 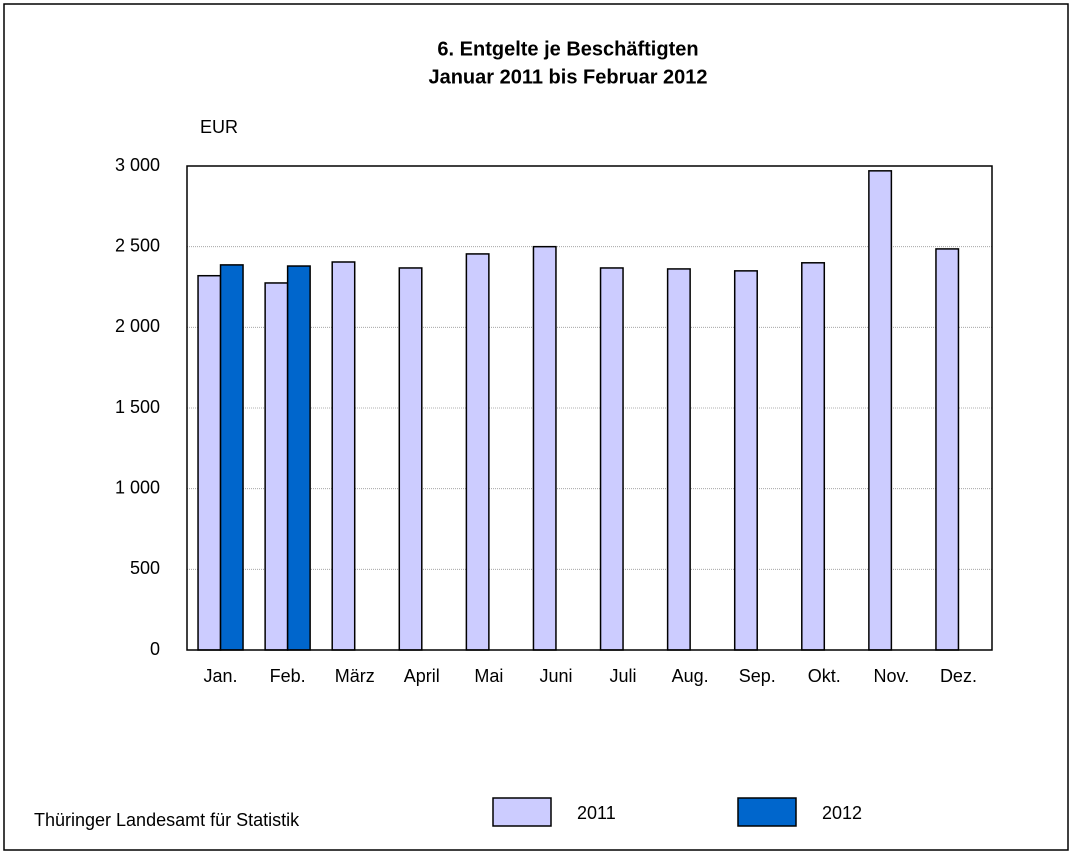 I want to click on x-tick-label: Jan., so click(x=221, y=676).